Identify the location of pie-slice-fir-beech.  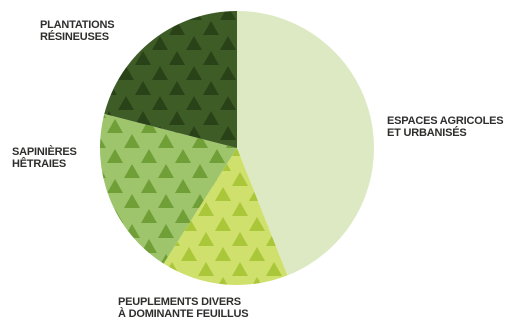
(168, 188).